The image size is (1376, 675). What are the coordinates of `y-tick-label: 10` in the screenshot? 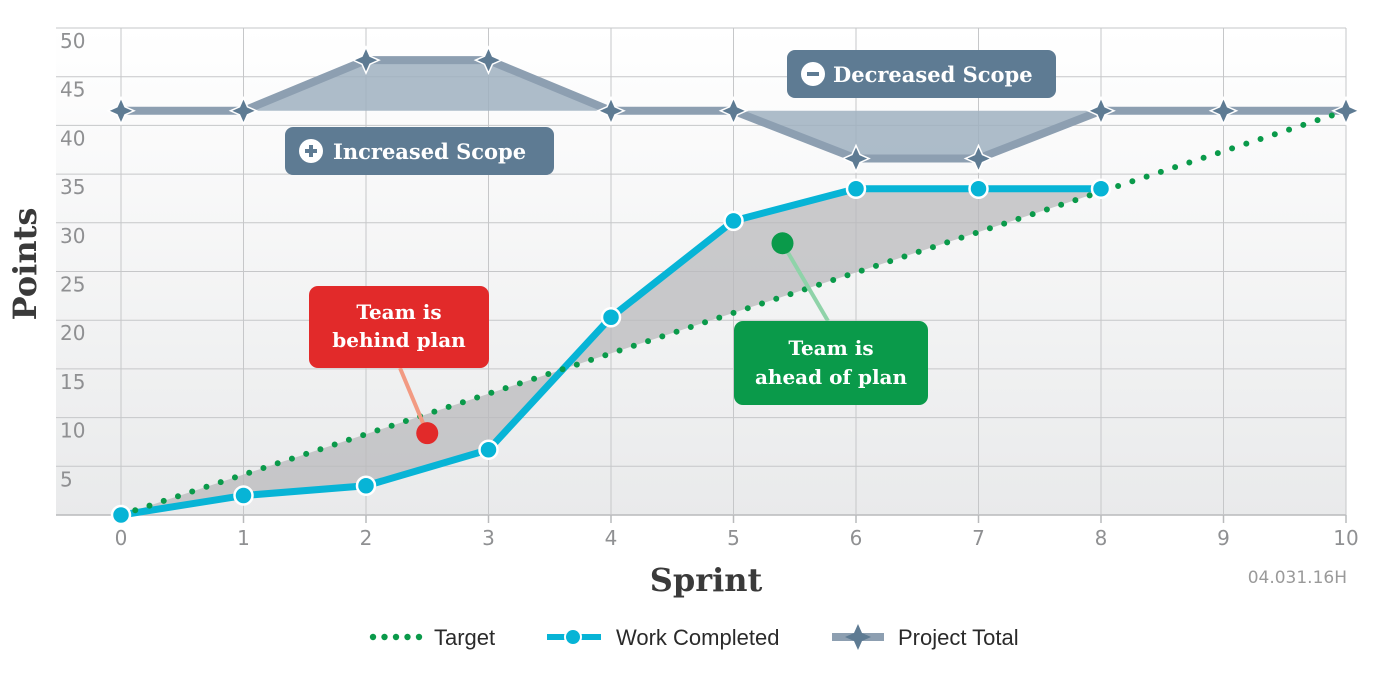 It's located at (72, 431).